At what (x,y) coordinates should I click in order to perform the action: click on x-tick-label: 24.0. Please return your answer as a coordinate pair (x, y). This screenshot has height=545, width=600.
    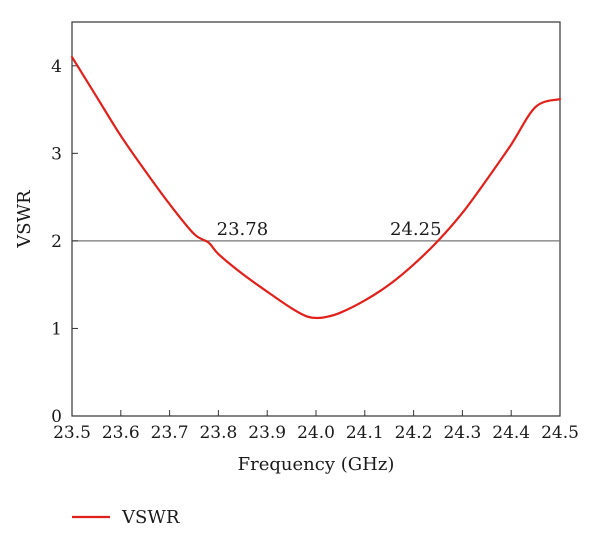
    Looking at the image, I should click on (316, 433).